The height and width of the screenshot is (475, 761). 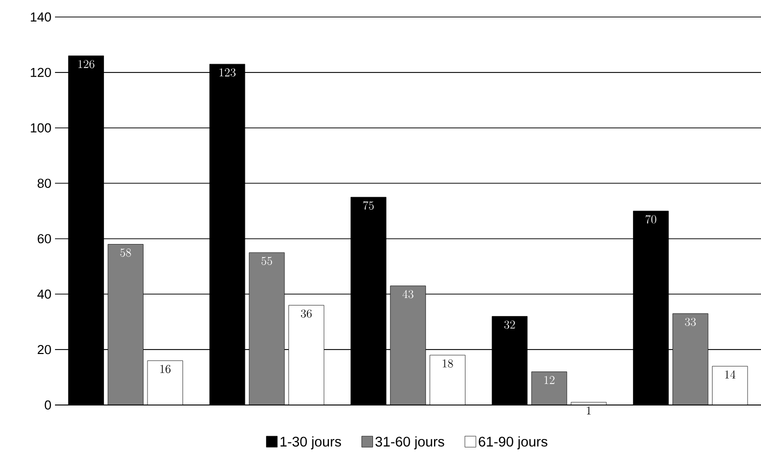 What do you see at coordinates (368, 205) in the screenshot?
I see `data-label: 75` at bounding box center [368, 205].